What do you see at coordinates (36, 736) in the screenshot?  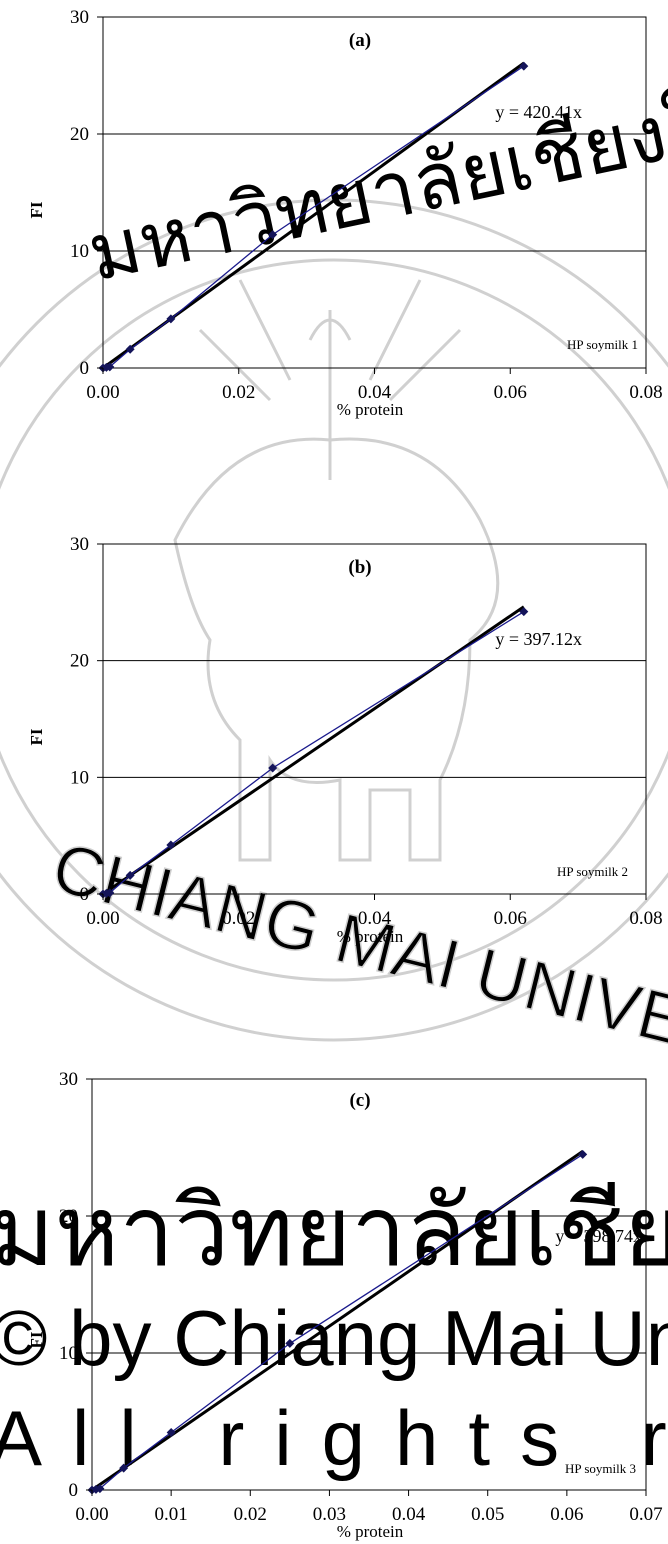 I see `chart-b-y-axis-label: FI` at bounding box center [36, 736].